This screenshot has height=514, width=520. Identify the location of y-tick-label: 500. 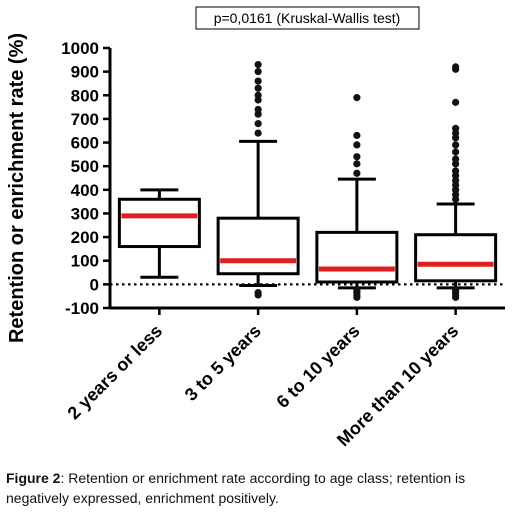
(85, 166).